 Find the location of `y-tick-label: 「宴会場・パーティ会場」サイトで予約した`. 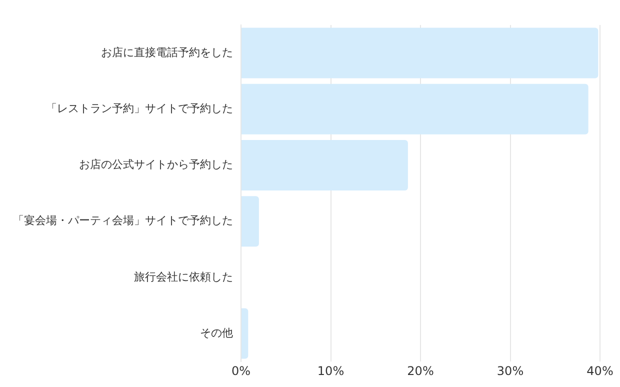

y-tick-label: 「宴会場・パーティ会場」サイトで予約した is located at coordinates (123, 221).